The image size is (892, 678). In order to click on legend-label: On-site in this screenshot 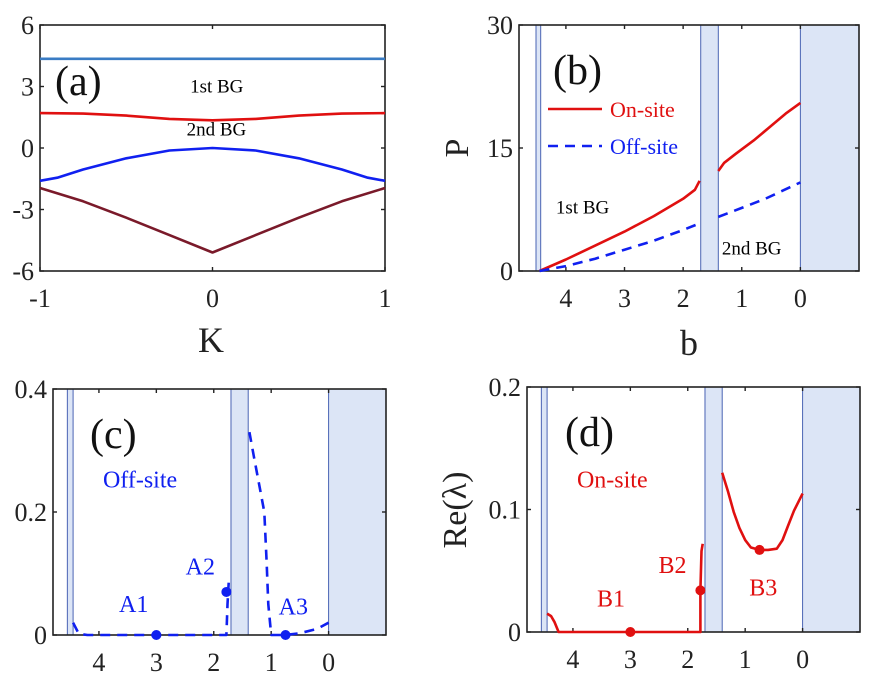, I will do `click(642, 109)`.